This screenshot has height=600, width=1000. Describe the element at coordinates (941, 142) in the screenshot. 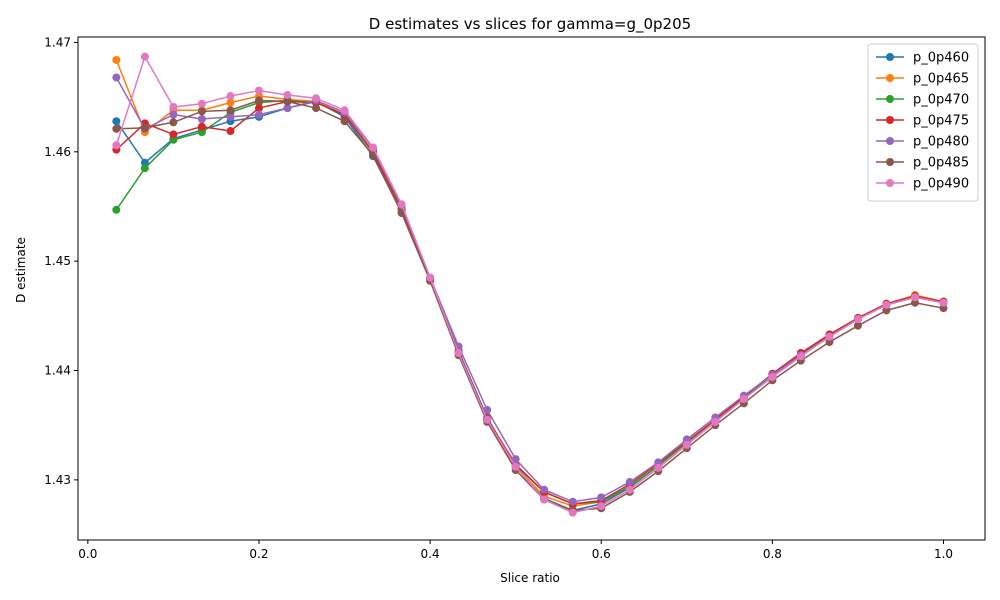

I see `legend-label: p_0p480` at that location.